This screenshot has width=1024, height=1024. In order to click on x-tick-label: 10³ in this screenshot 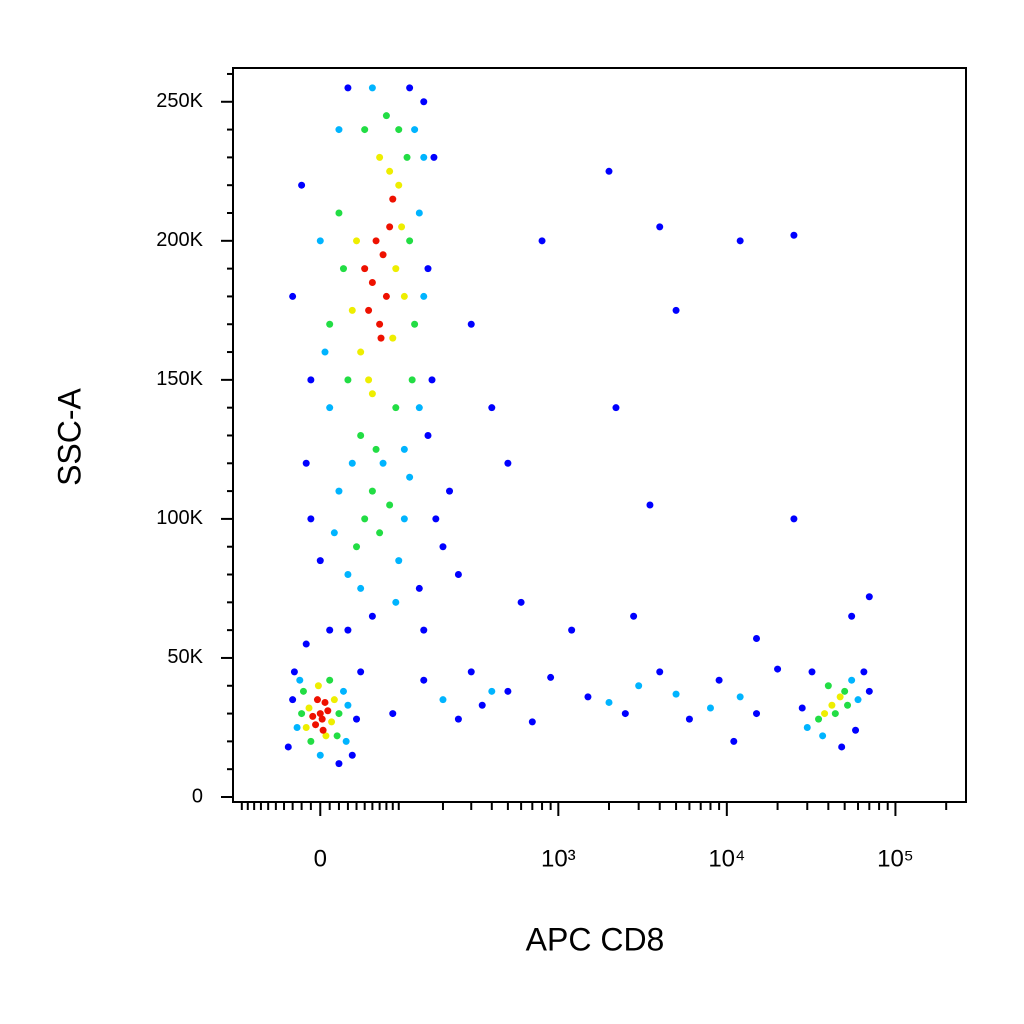, I will do `click(558, 858)`.